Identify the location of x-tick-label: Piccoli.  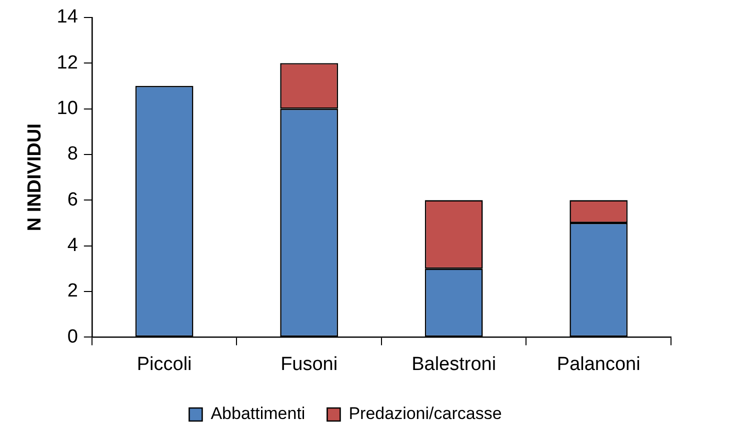
(164, 364).